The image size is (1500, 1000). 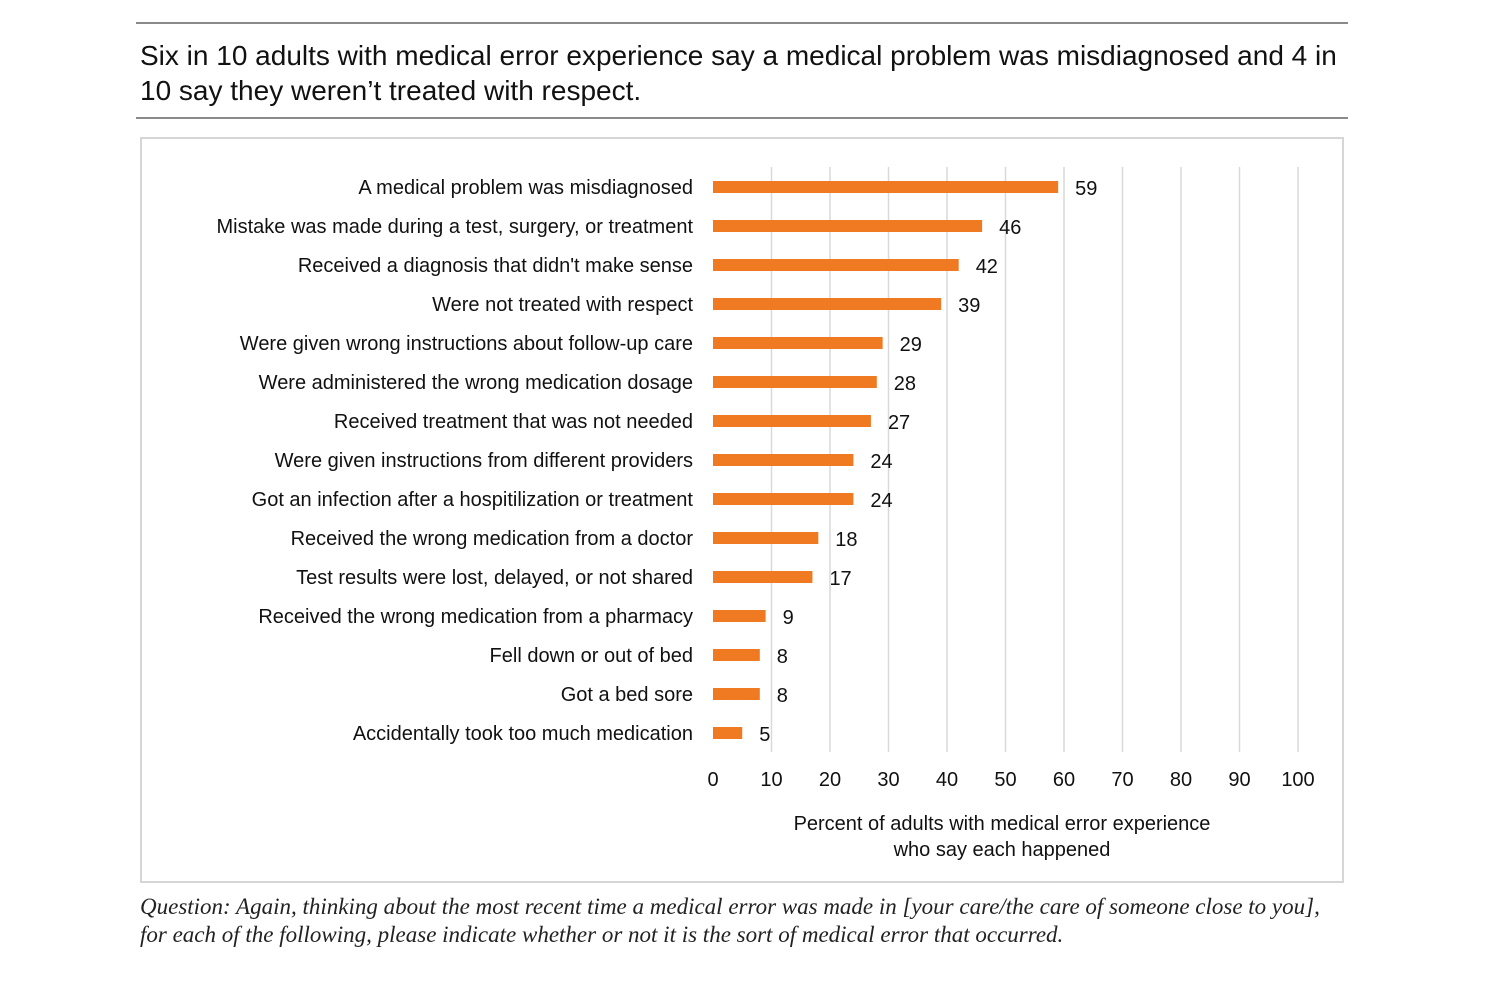 What do you see at coordinates (1064, 780) in the screenshot?
I see `x-tick-label: 60` at bounding box center [1064, 780].